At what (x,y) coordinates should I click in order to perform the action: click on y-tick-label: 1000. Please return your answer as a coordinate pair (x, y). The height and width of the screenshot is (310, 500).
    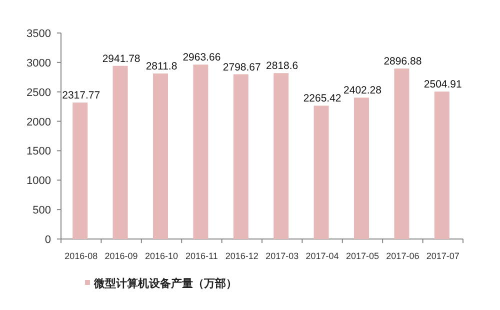
    Looking at the image, I should click on (38, 181).